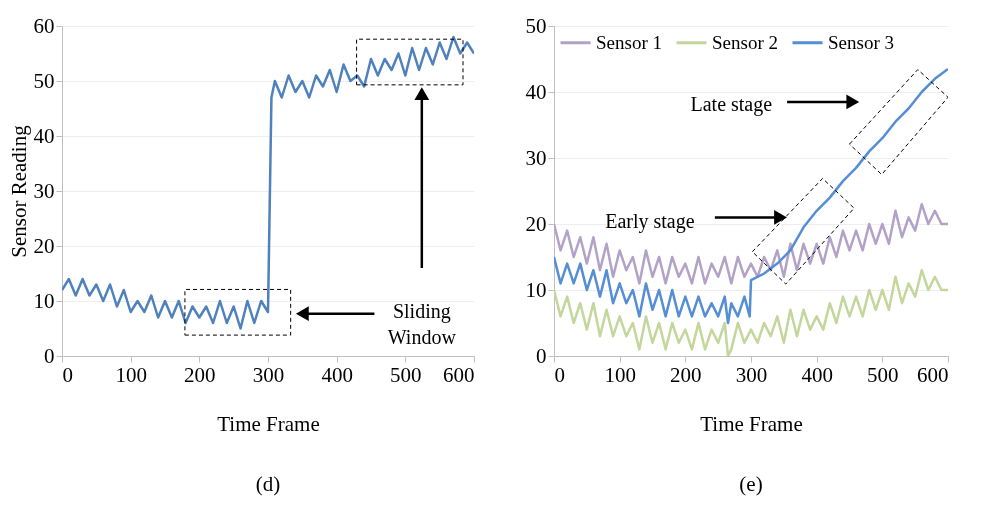  What do you see at coordinates (751, 484) in the screenshot?
I see `text: (e)` at bounding box center [751, 484].